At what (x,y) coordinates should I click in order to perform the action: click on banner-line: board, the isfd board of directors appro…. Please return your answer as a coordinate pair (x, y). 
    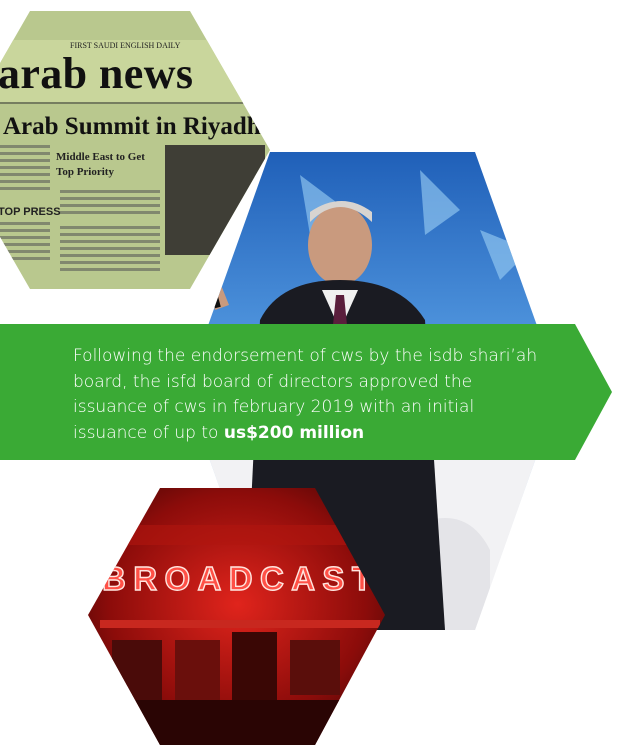
    Looking at the image, I should click on (273, 381).